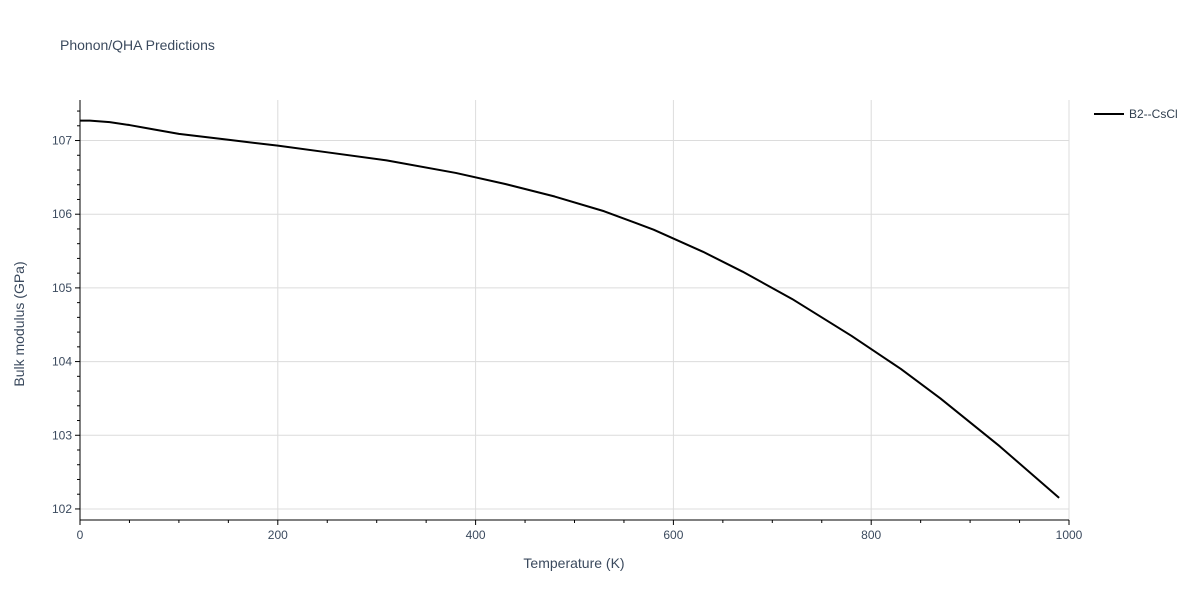 The width and height of the screenshot is (1200, 600). Describe the element at coordinates (62, 362) in the screenshot. I see `y-tick-label: 104` at that location.